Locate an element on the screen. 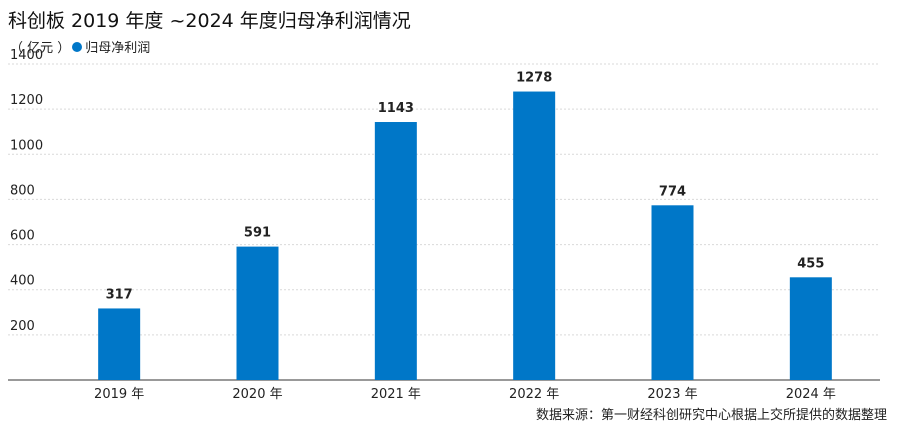 The width and height of the screenshot is (901, 429). x-tick-label: 2021 年 is located at coordinates (396, 394).